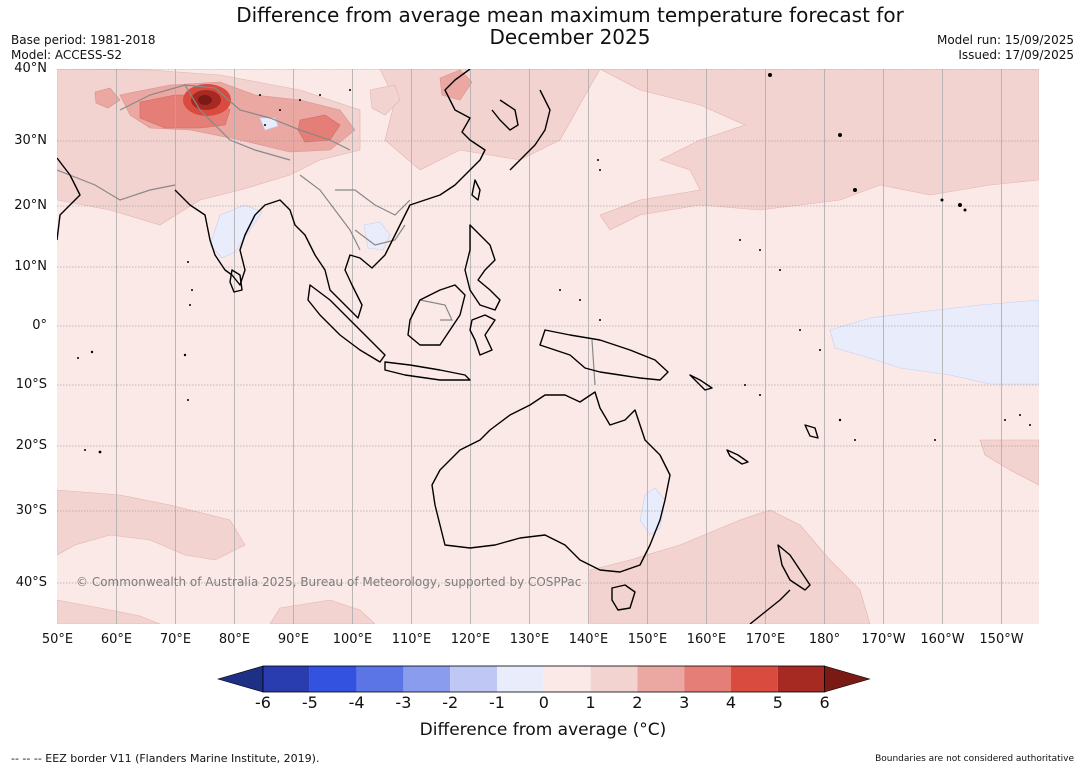 The height and width of the screenshot is (770, 1085). I want to click on colorbar-tick-label: -6, so click(263, 702).